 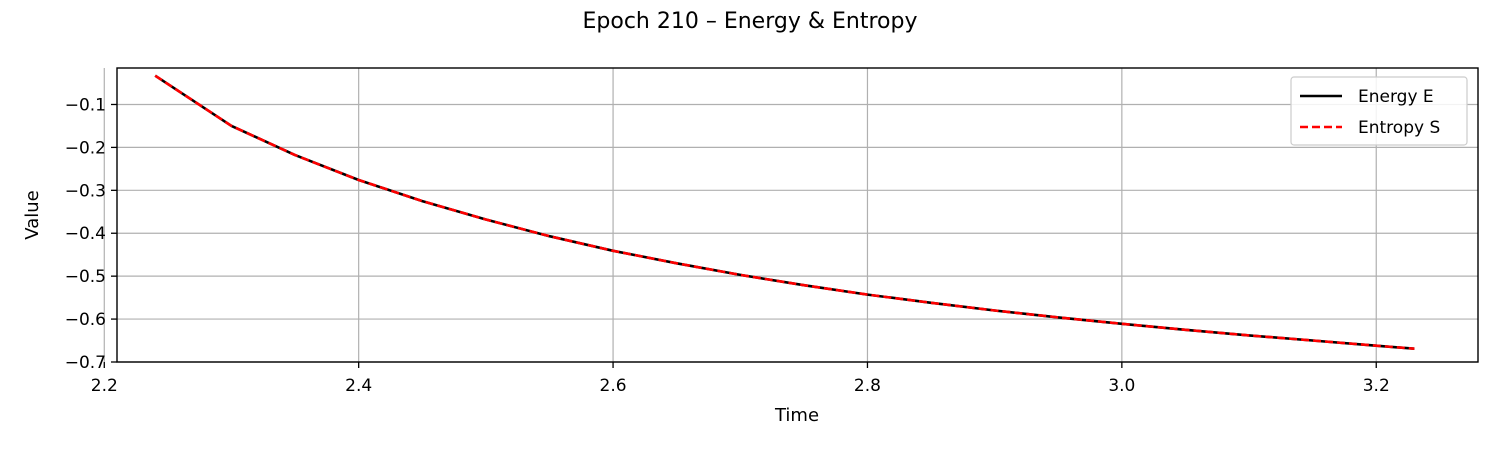 What do you see at coordinates (867, 386) in the screenshot?
I see `x-tick-label: 2.8` at bounding box center [867, 386].